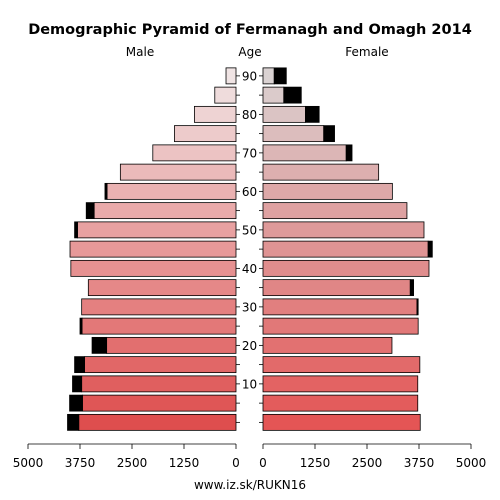 The image size is (500, 500). I want to click on male-label: Male, so click(140, 52).